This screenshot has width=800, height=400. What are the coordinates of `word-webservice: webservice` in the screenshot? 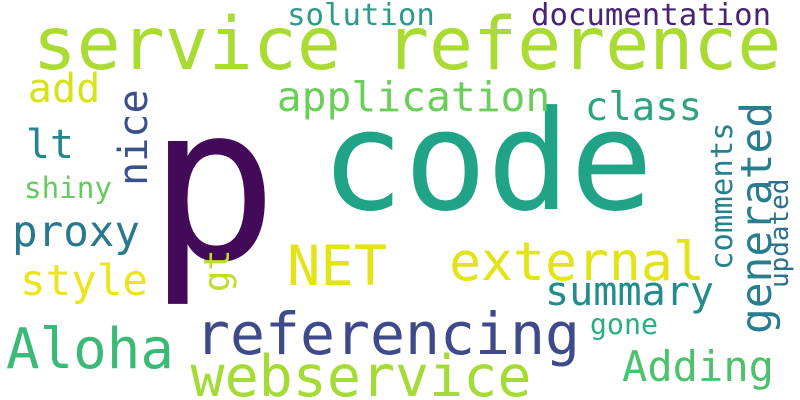 It's located at (361, 371).